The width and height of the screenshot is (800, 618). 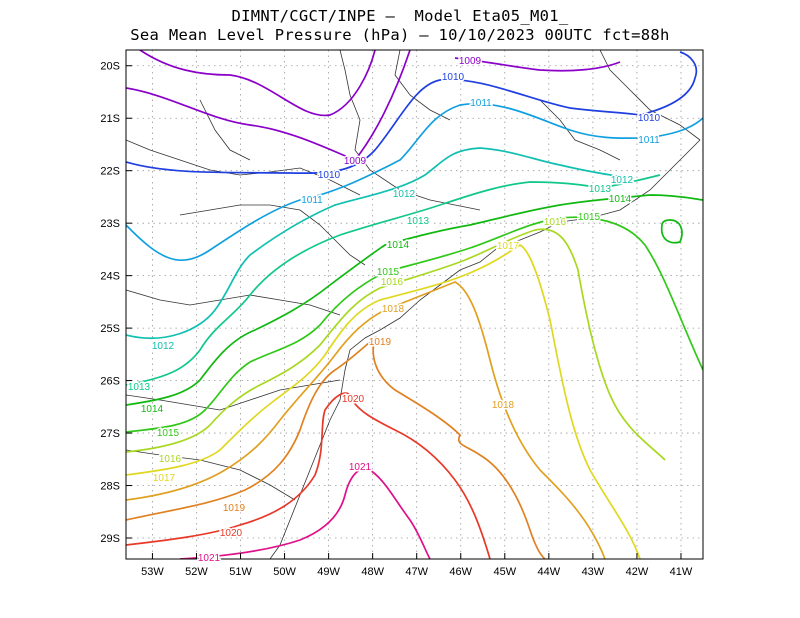 What do you see at coordinates (110, 329) in the screenshot?
I see `y-tick-label: 25S` at bounding box center [110, 329].